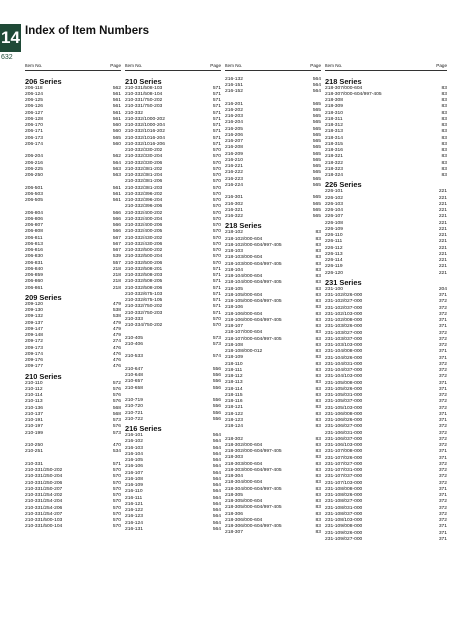 This screenshot has height=641, width=453. What do you see at coordinates (234, 116) in the screenshot?
I see `item-number: 216-203` at bounding box center [234, 116].